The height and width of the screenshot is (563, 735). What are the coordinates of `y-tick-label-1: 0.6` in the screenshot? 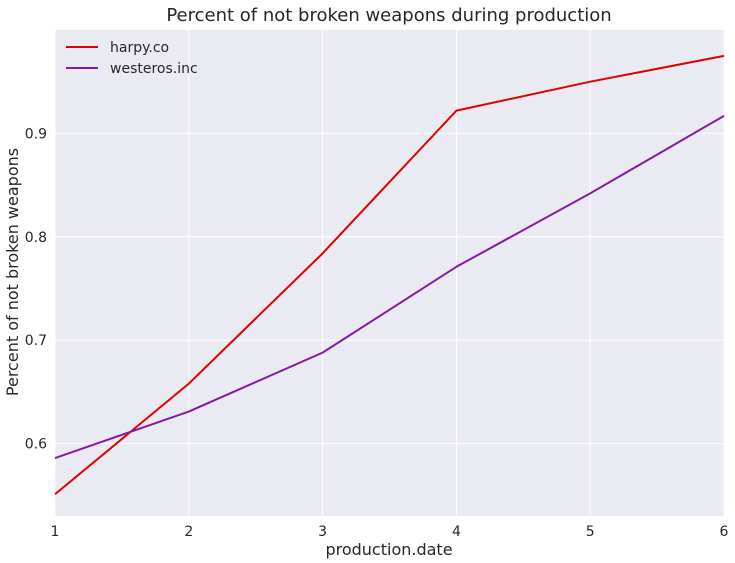 It's located at (36, 445).